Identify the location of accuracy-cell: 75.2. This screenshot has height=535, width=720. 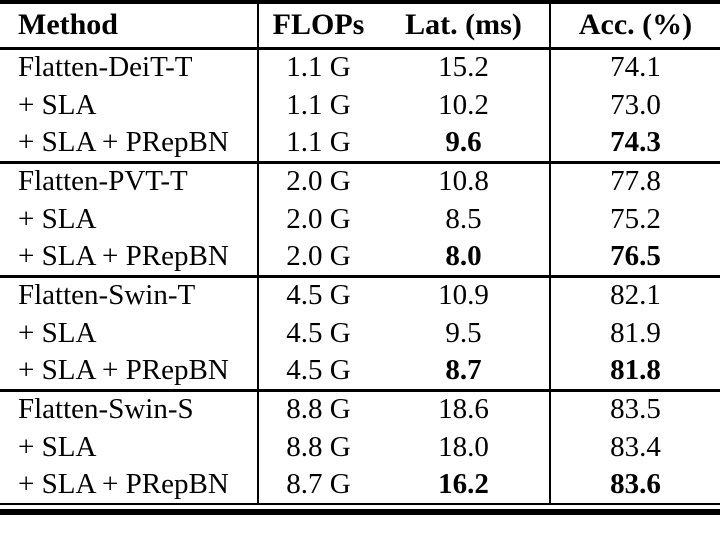
(634, 219).